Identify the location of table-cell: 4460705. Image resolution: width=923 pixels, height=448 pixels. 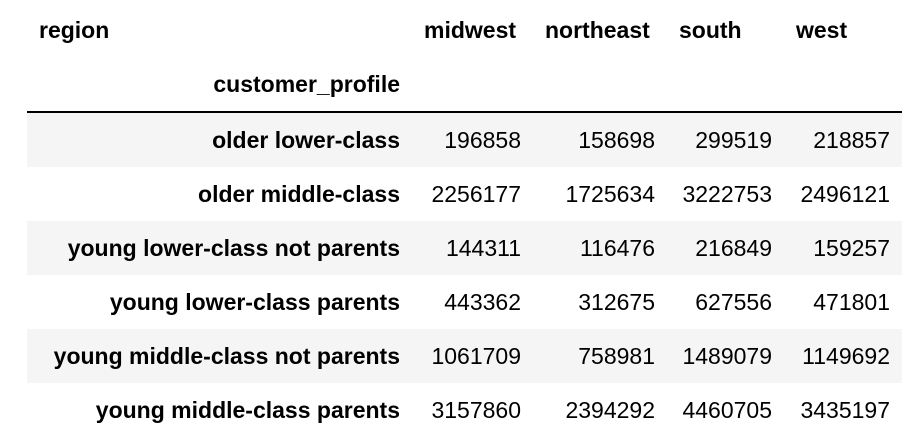
(727, 409).